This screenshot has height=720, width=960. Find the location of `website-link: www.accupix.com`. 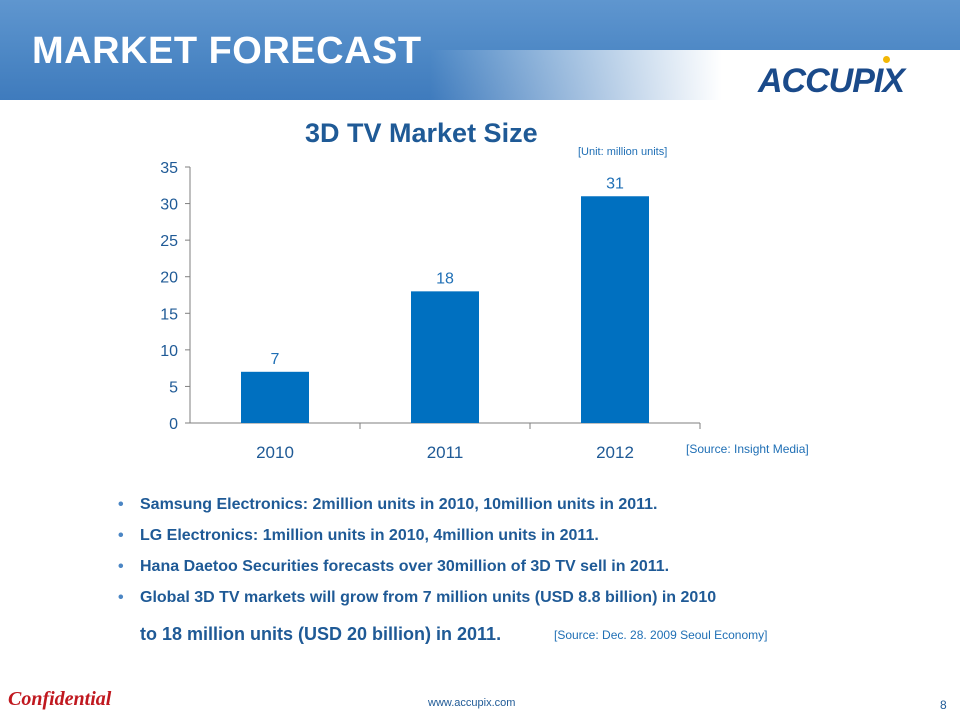

website-link: www.accupix.com is located at coordinates (472, 703).